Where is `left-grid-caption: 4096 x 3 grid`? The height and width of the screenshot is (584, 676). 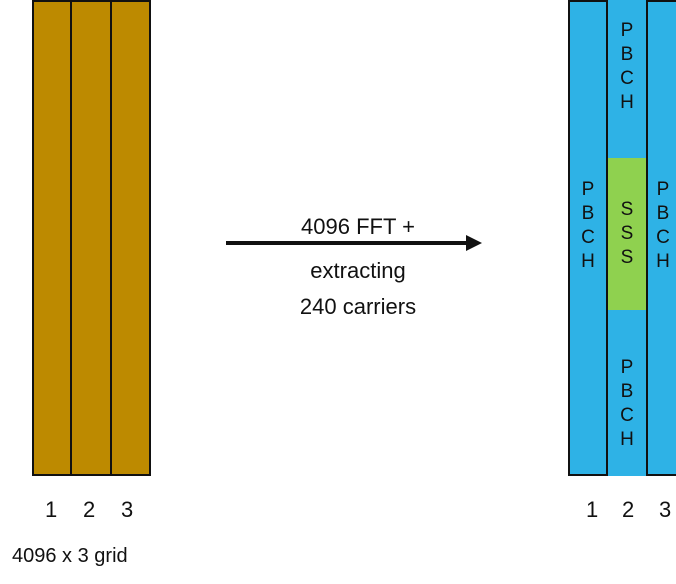
left-grid-caption: 4096 x 3 grid is located at coordinates (70, 556).